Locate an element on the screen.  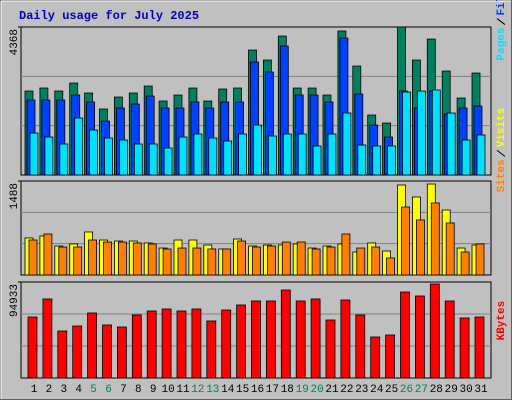
x-tick-label: 23 is located at coordinates (361, 390).